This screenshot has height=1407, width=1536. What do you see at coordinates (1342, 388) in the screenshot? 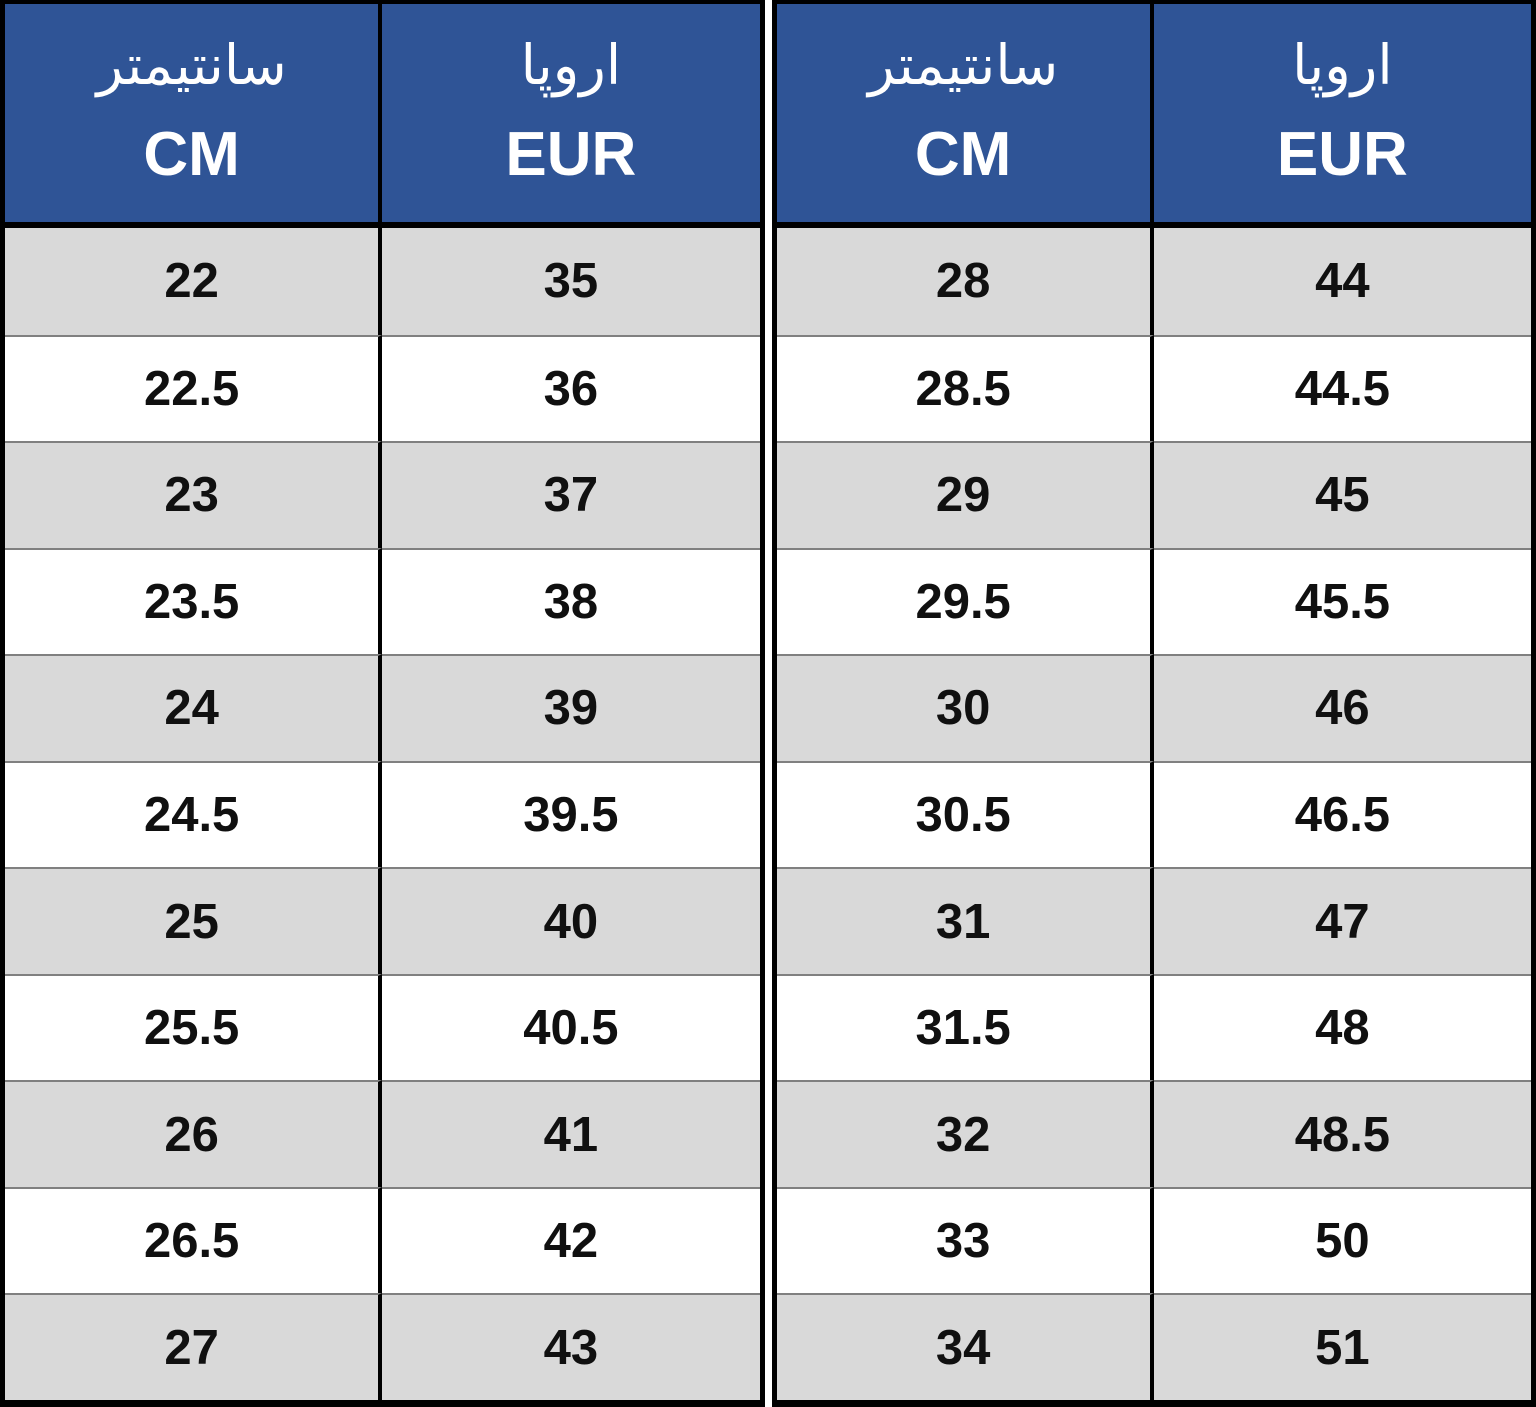
I see `eur-value: 44.5` at bounding box center [1342, 388].